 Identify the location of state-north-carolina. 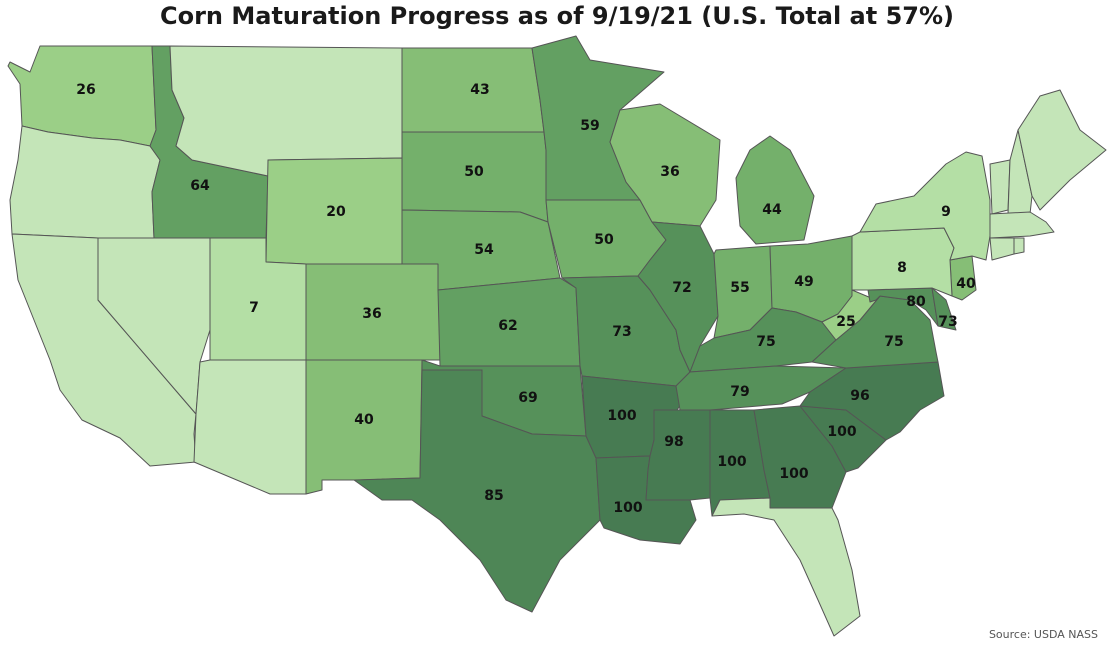
(872, 401).